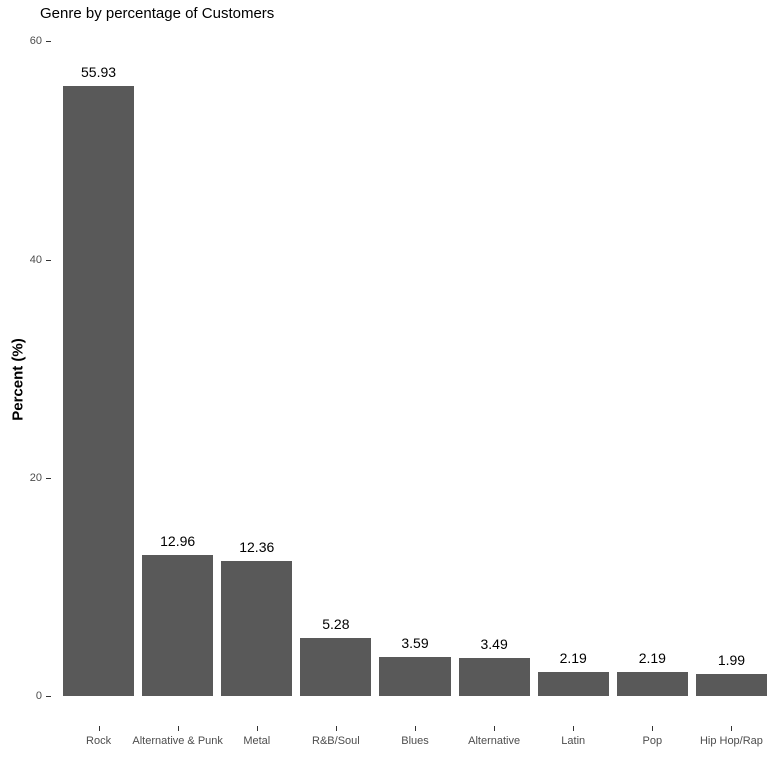 The width and height of the screenshot is (771, 759). Describe the element at coordinates (336, 624) in the screenshot. I see `bar-value-label: 5.28` at that location.